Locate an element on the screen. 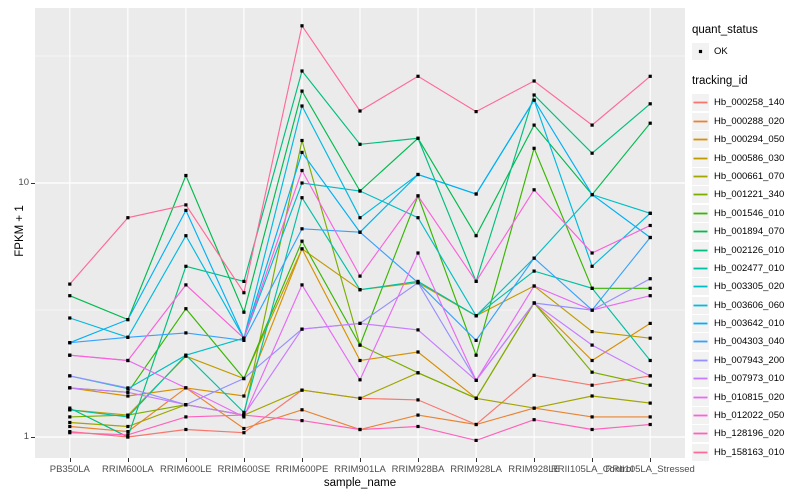 The image size is (800, 500). ok-point-icon is located at coordinates (700, 51).